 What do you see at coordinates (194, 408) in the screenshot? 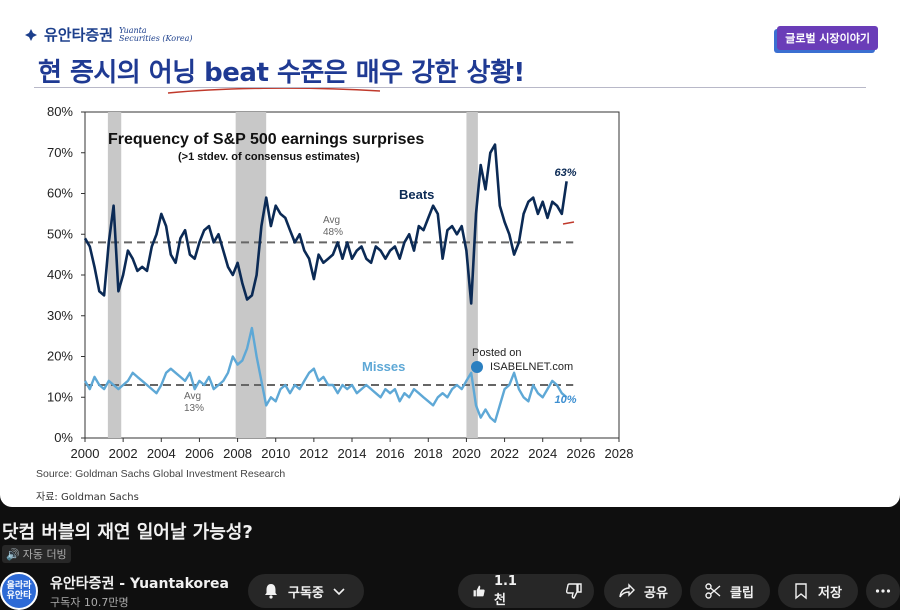
I see `avg-label-misses-2: 13%` at bounding box center [194, 408].